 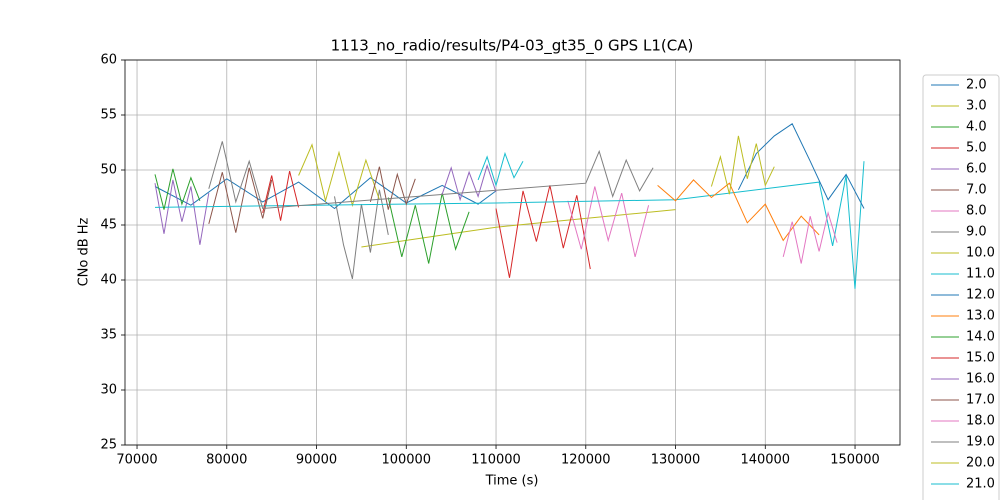 I want to click on legend-label: 12.0, so click(x=980, y=295).